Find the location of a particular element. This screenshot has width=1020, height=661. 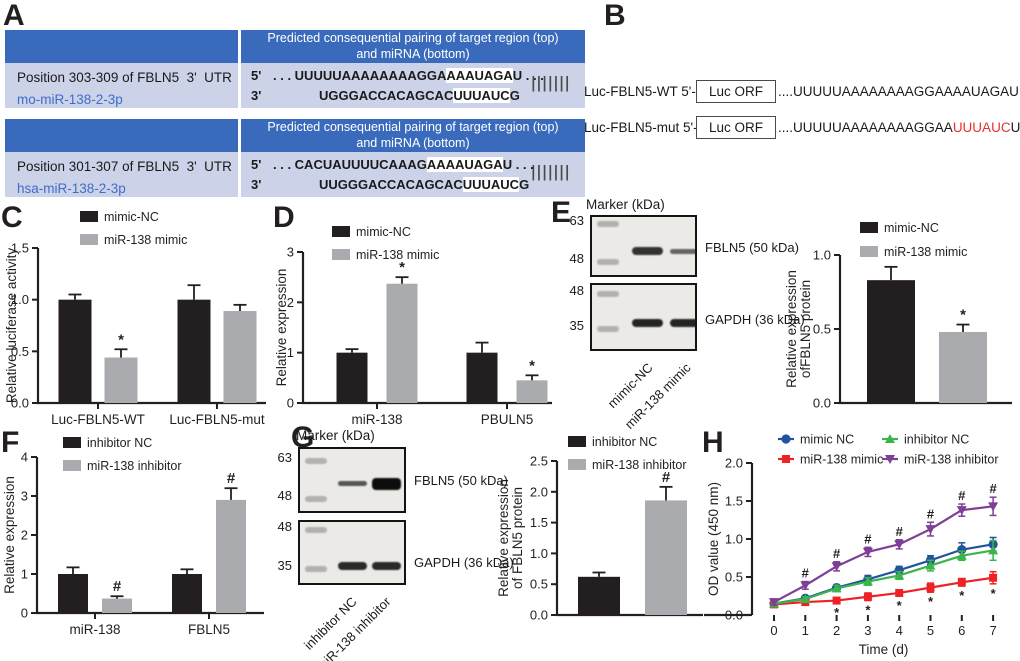

legend-label: mimic NC is located at coordinates (827, 440).